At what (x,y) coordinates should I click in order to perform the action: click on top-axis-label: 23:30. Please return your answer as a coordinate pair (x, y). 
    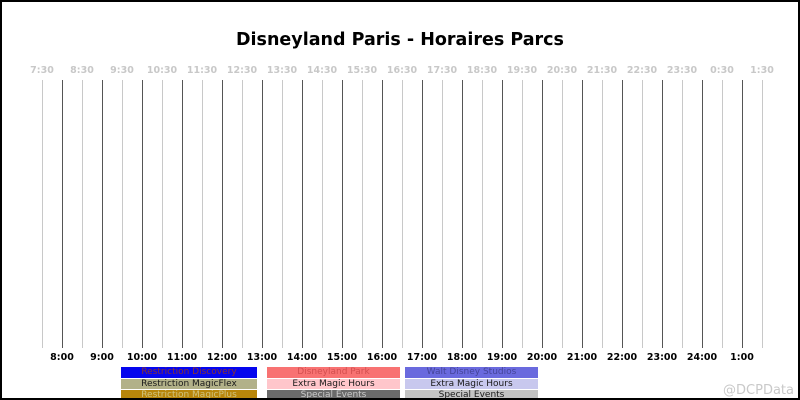
    Looking at the image, I should click on (682, 70).